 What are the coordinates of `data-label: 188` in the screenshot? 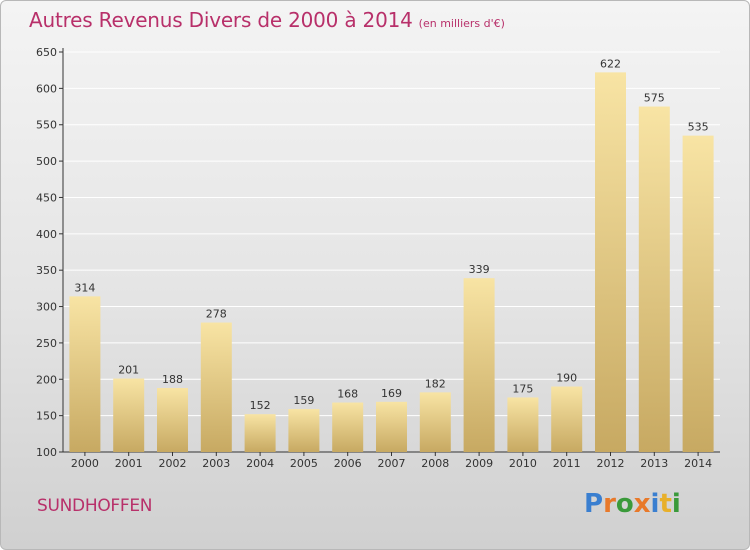 It's located at (172, 379).